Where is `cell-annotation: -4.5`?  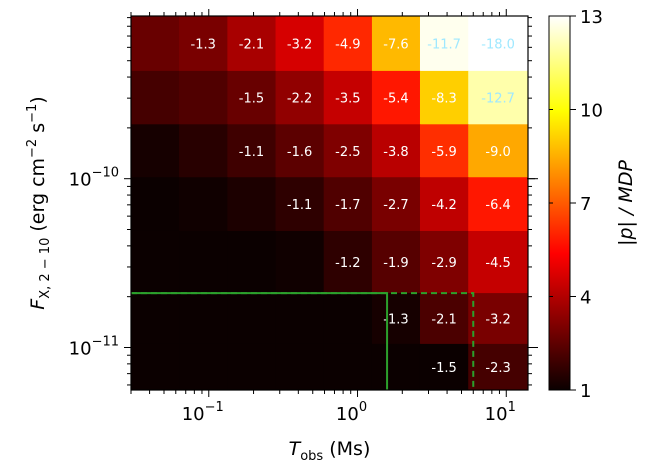 cell-annotation: -4.5 is located at coordinates (497, 263).